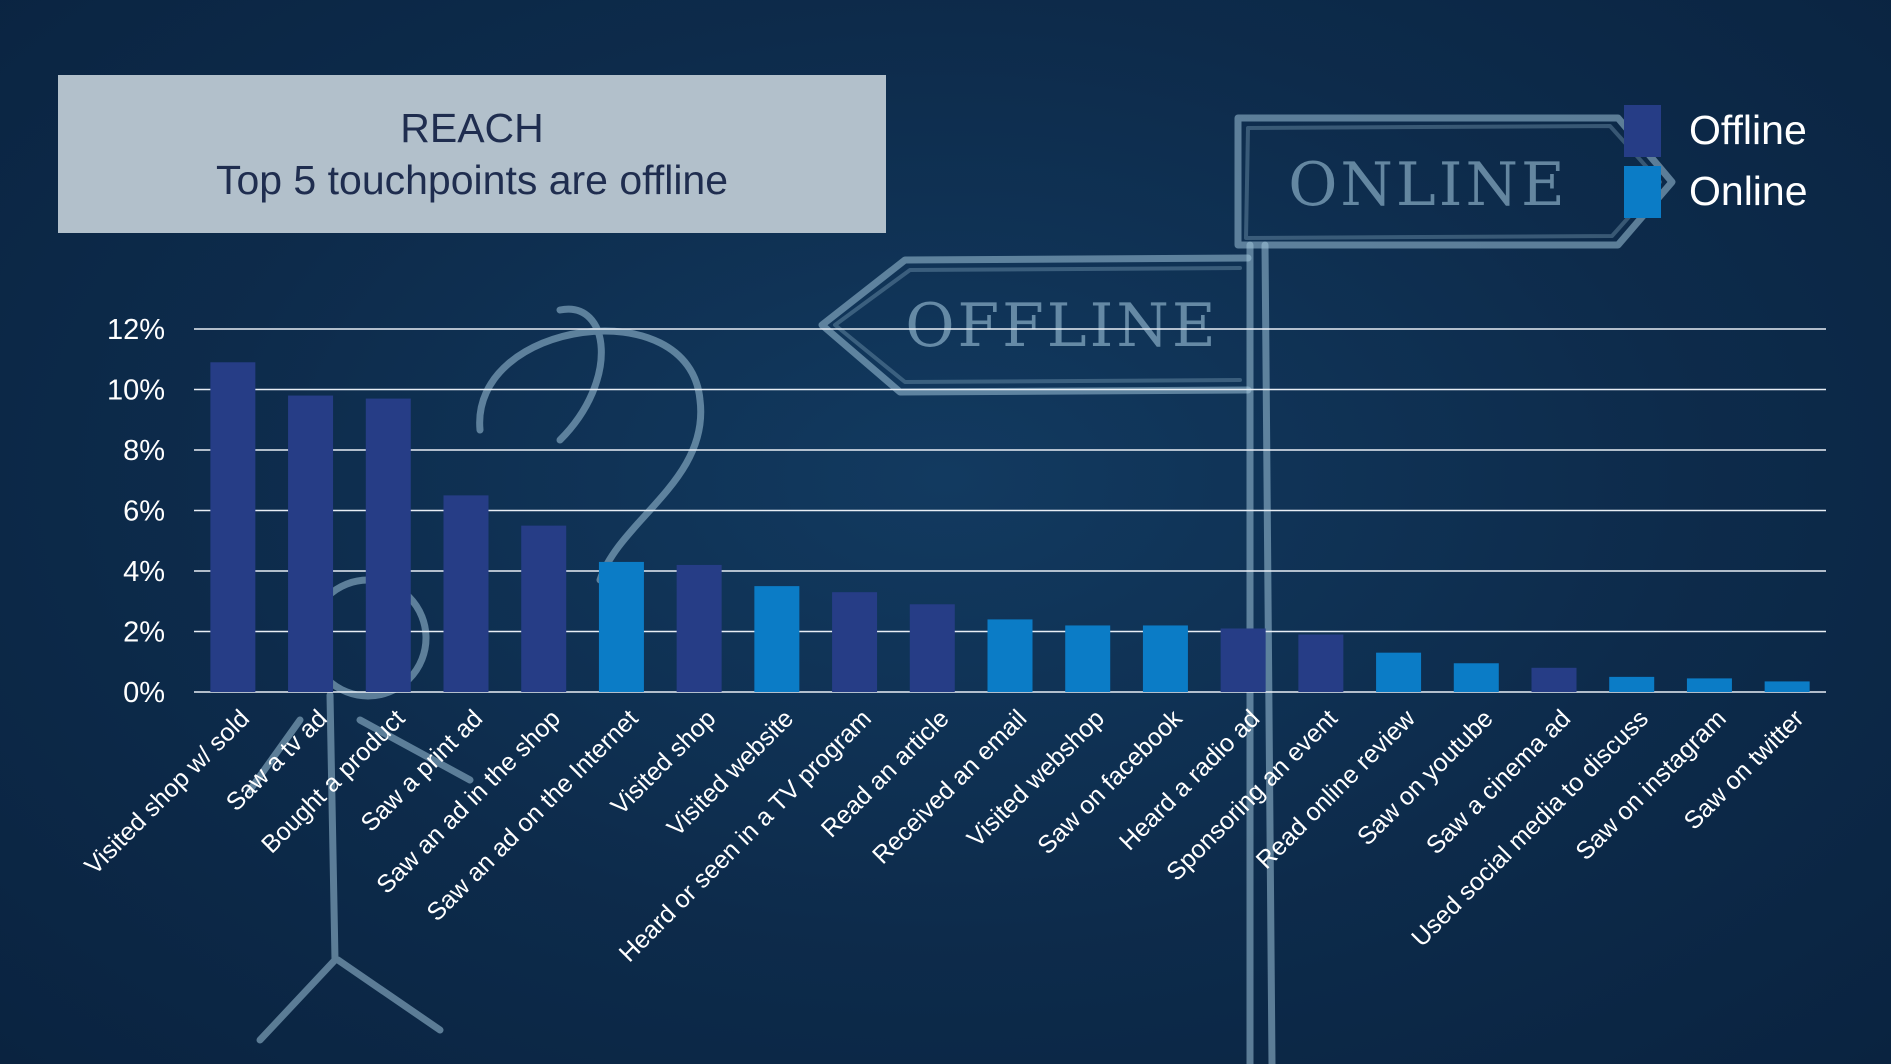  I want to click on x-category-label: Saw on facebook, so click(1110, 782).